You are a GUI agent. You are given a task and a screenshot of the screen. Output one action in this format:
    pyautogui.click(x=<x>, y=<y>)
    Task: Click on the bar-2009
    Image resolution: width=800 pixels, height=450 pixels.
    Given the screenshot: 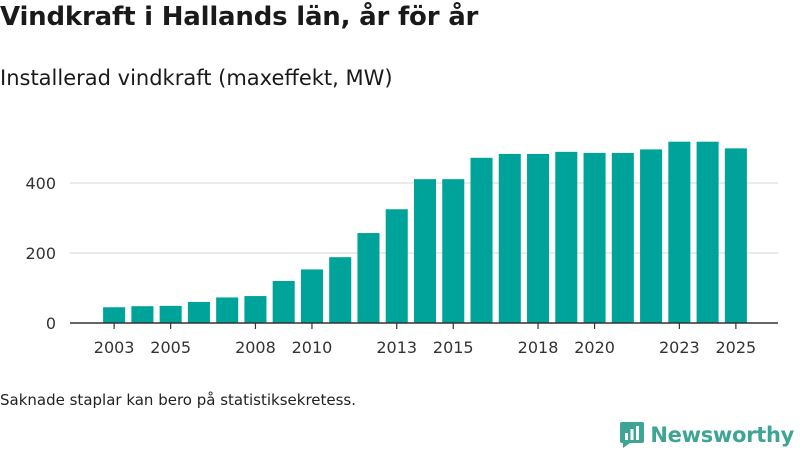 What is the action you would take?
    pyautogui.click(x=283, y=302)
    